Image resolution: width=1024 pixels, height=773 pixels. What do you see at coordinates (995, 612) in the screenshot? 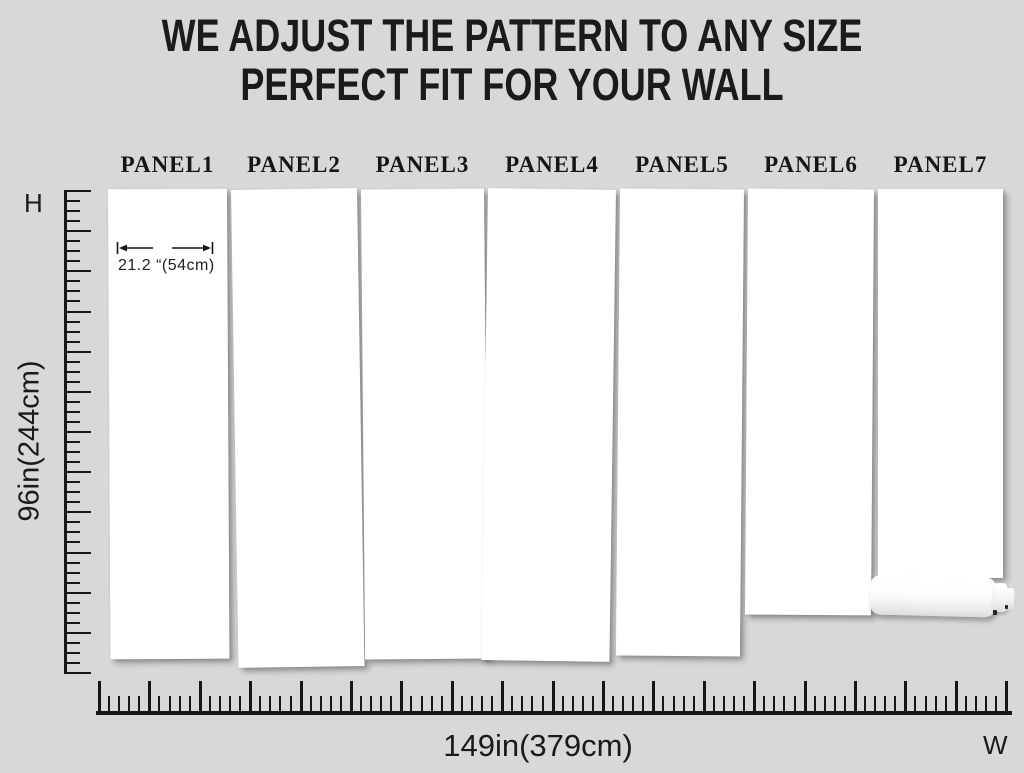
I see `roll-core-dot` at bounding box center [995, 612].